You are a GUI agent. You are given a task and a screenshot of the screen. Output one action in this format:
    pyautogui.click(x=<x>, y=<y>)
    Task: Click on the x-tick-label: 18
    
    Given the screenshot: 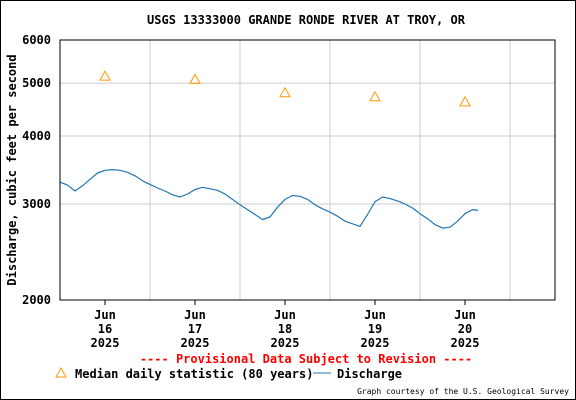 What is the action you would take?
    pyautogui.click(x=285, y=329)
    